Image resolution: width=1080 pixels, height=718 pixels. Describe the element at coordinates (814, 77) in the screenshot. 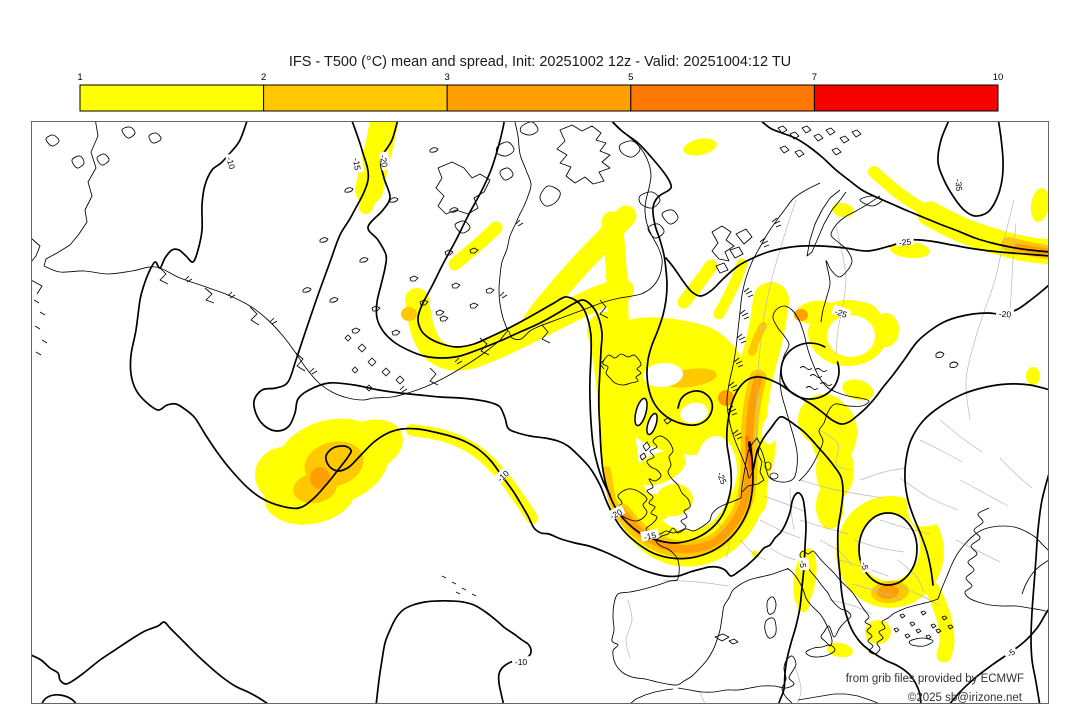

I see `svg-text: 7` at that location.